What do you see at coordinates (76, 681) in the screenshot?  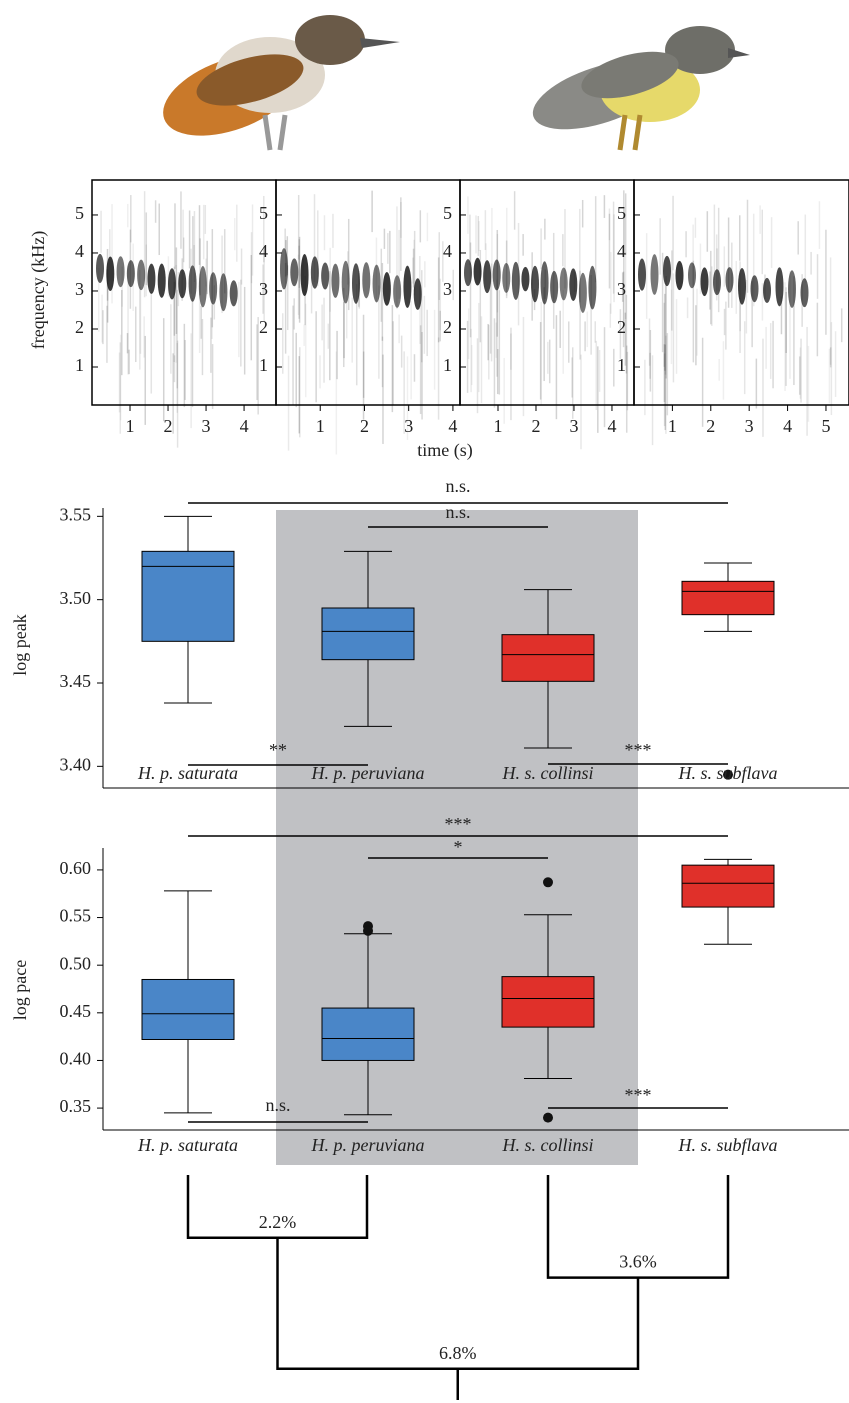 I see `y-tick-label: 3.45` at bounding box center [76, 681].